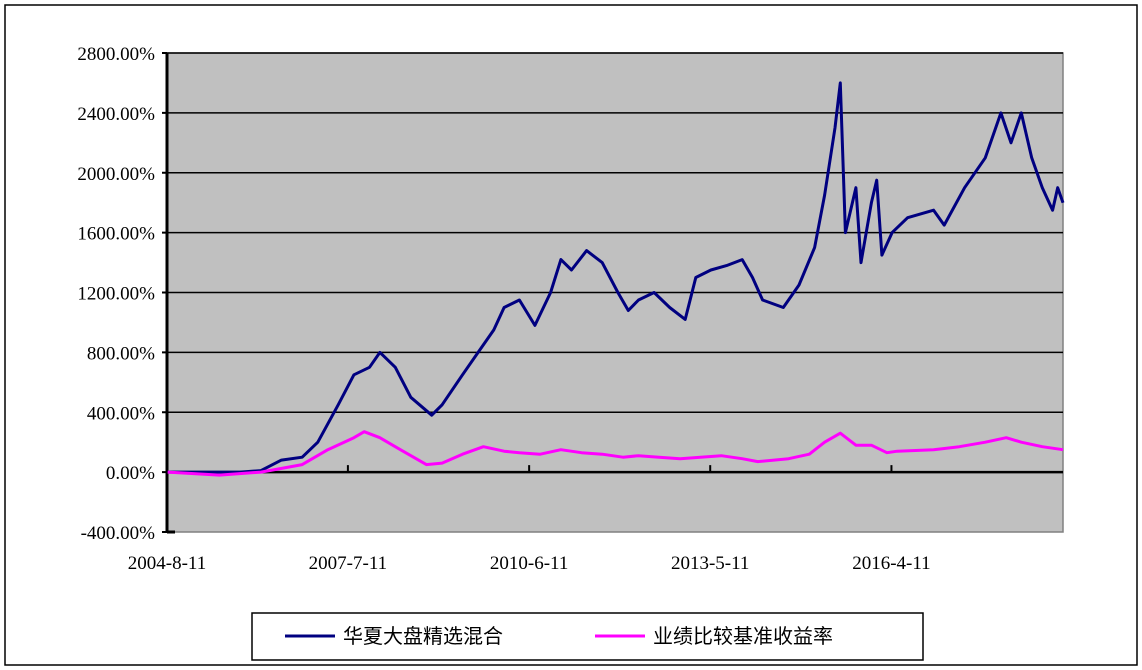 The height and width of the screenshot is (670, 1142). I want to click on legend-label-fund: 华夏大盘精选混合, so click(423, 636).